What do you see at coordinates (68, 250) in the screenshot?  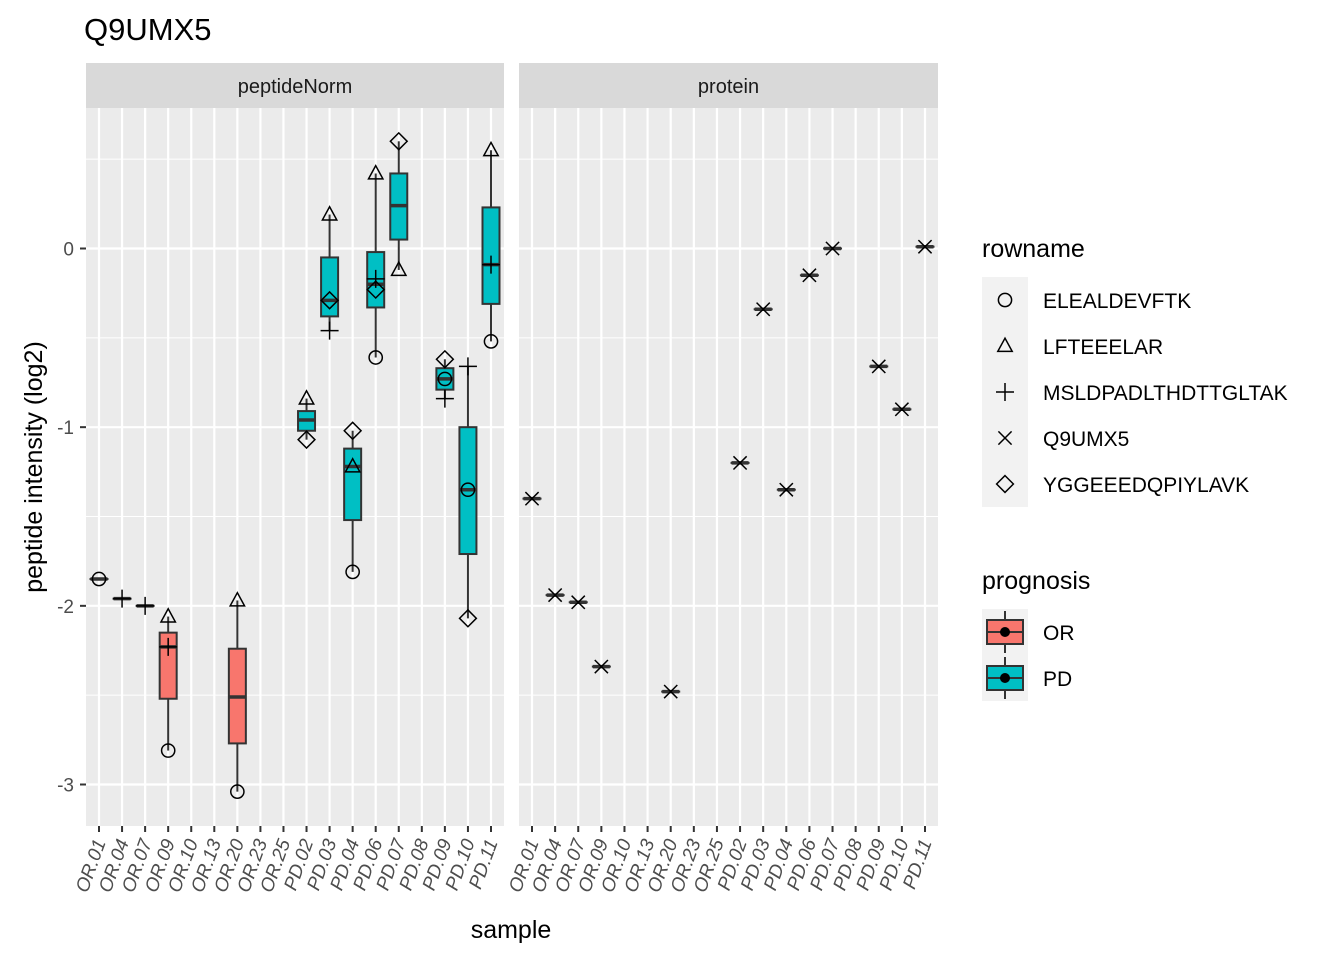 I see `y-tick-label: 0` at bounding box center [68, 250].